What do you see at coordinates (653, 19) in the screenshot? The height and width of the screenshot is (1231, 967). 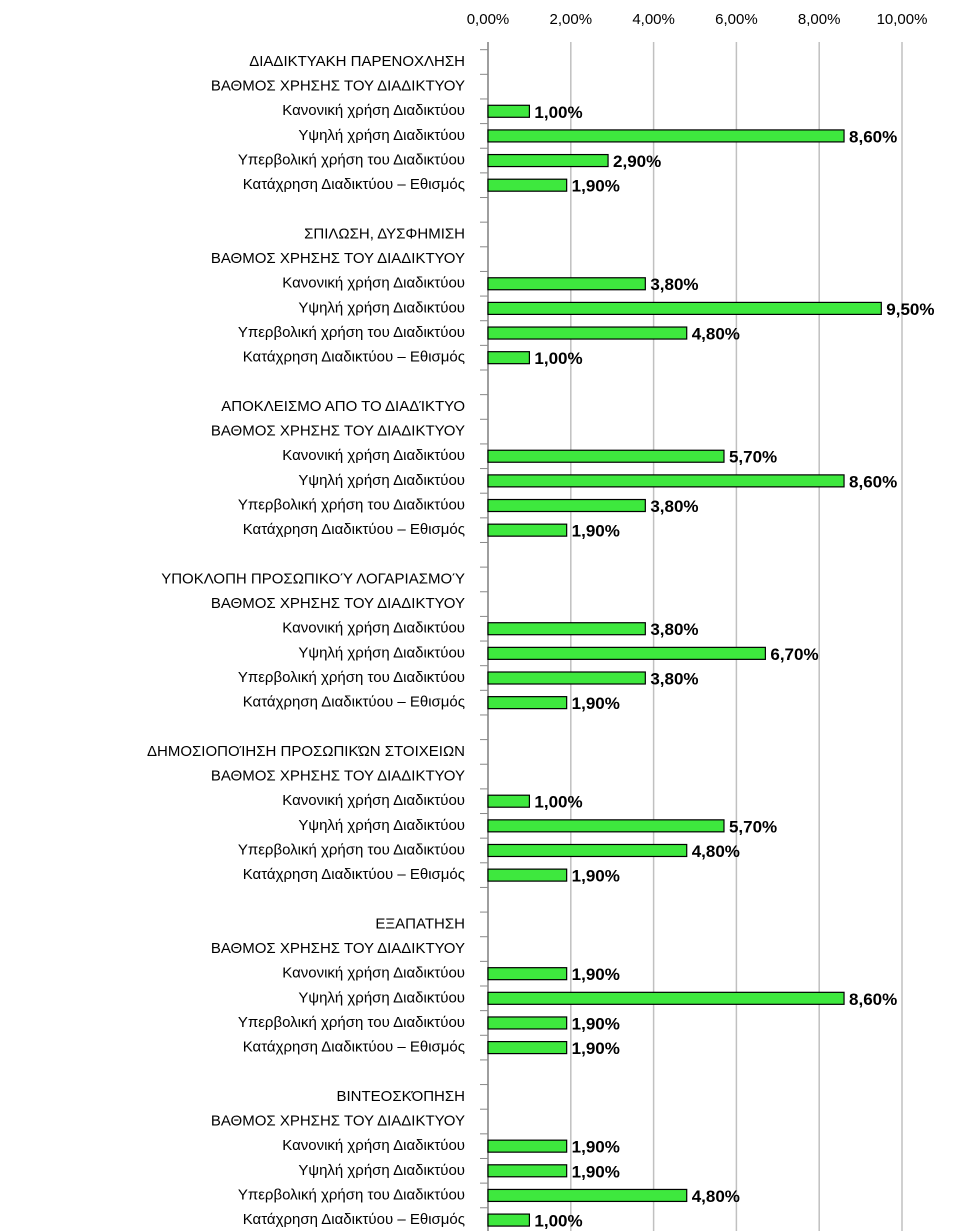 I see `x-tick-label: 4,00%` at bounding box center [653, 19].